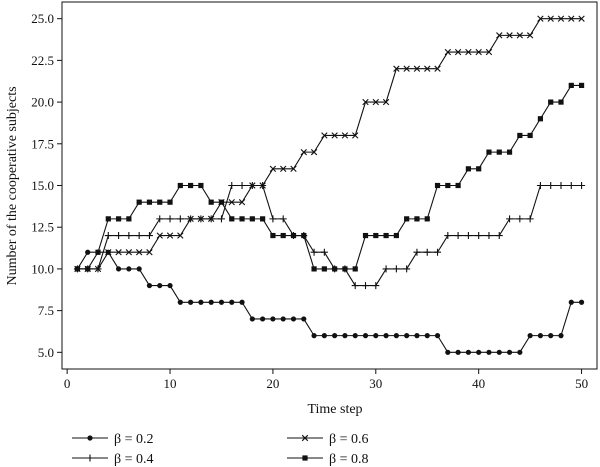  What do you see at coordinates (42, 185) in the screenshot?
I see `y-tick-label: 15.0` at bounding box center [42, 185].